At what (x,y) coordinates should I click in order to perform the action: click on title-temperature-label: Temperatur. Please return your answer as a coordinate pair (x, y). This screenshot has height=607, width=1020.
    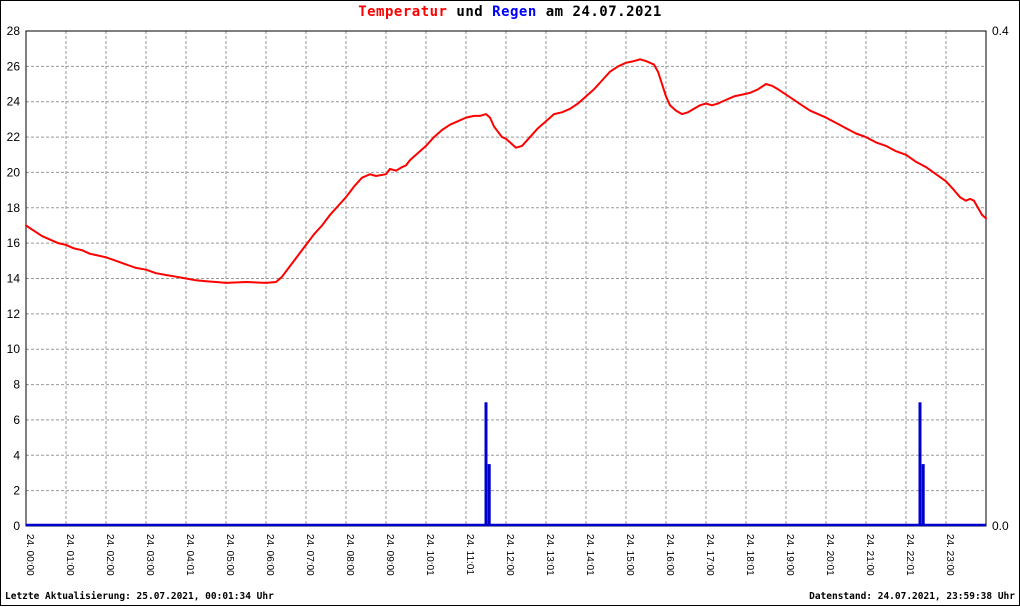
    Looking at the image, I should click on (403, 12).